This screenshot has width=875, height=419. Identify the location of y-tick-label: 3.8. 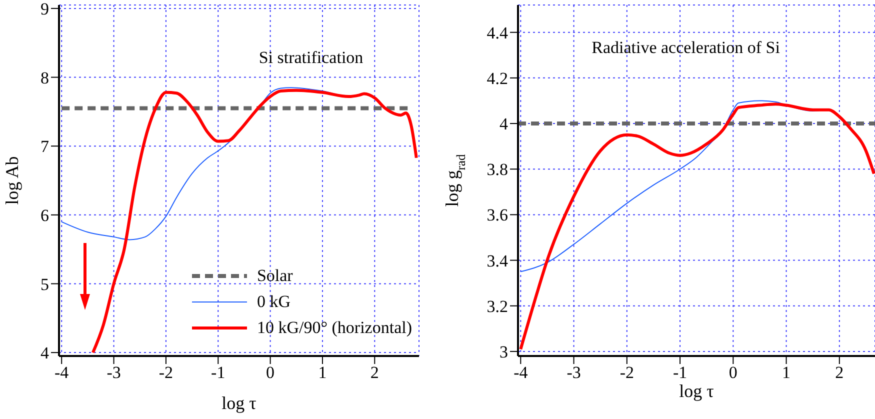
(497, 170).